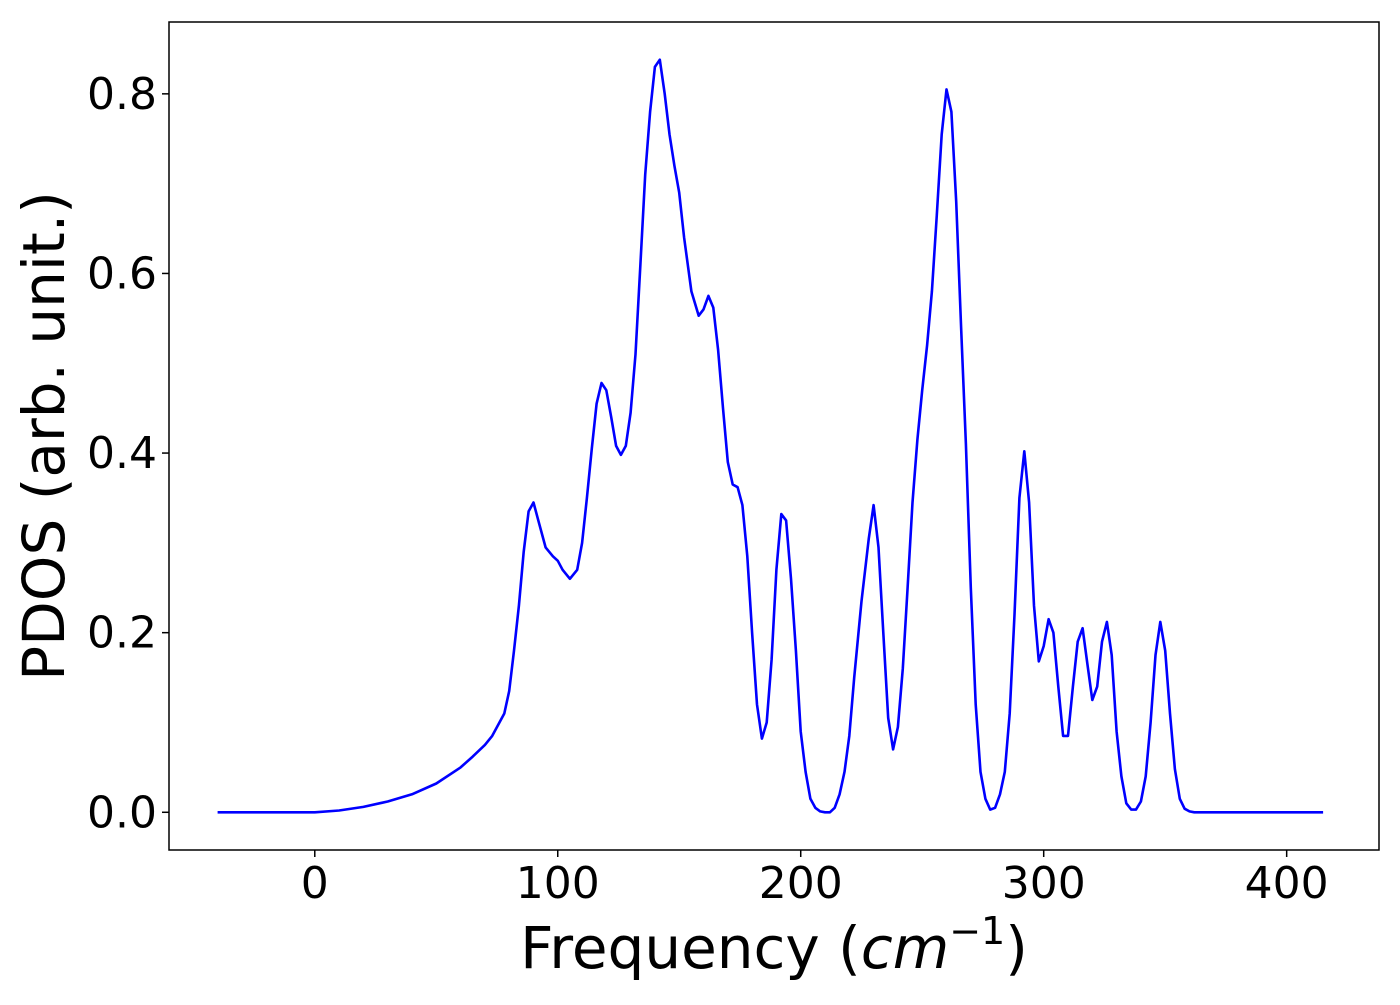 The height and width of the screenshot is (1005, 1400). What do you see at coordinates (122, 94) in the screenshot?
I see `y-tick-label: 0.8` at bounding box center [122, 94].